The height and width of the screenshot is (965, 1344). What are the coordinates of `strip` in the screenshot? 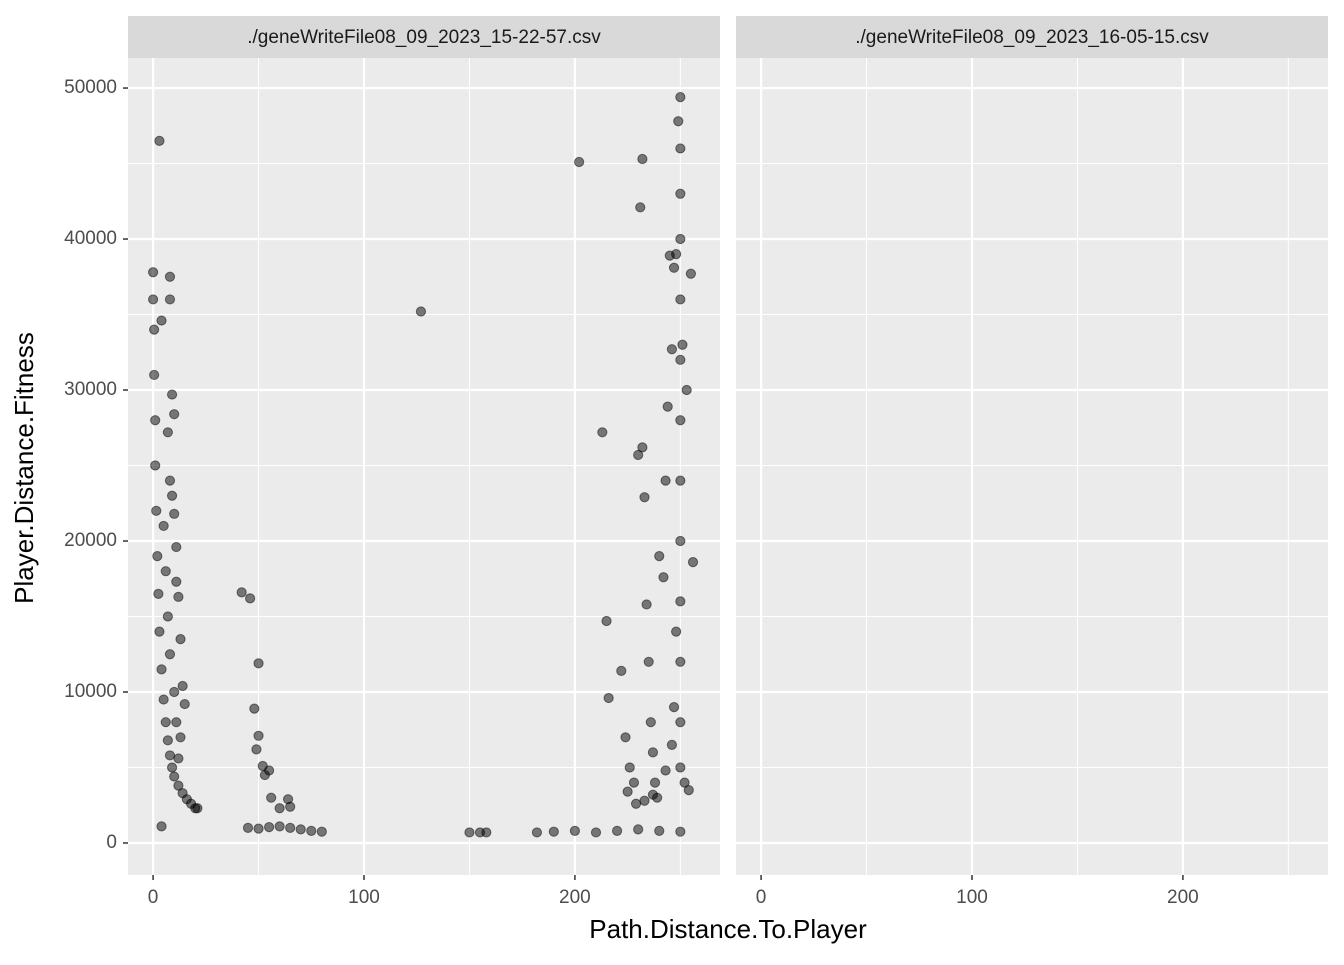 It's located at (424, 37).